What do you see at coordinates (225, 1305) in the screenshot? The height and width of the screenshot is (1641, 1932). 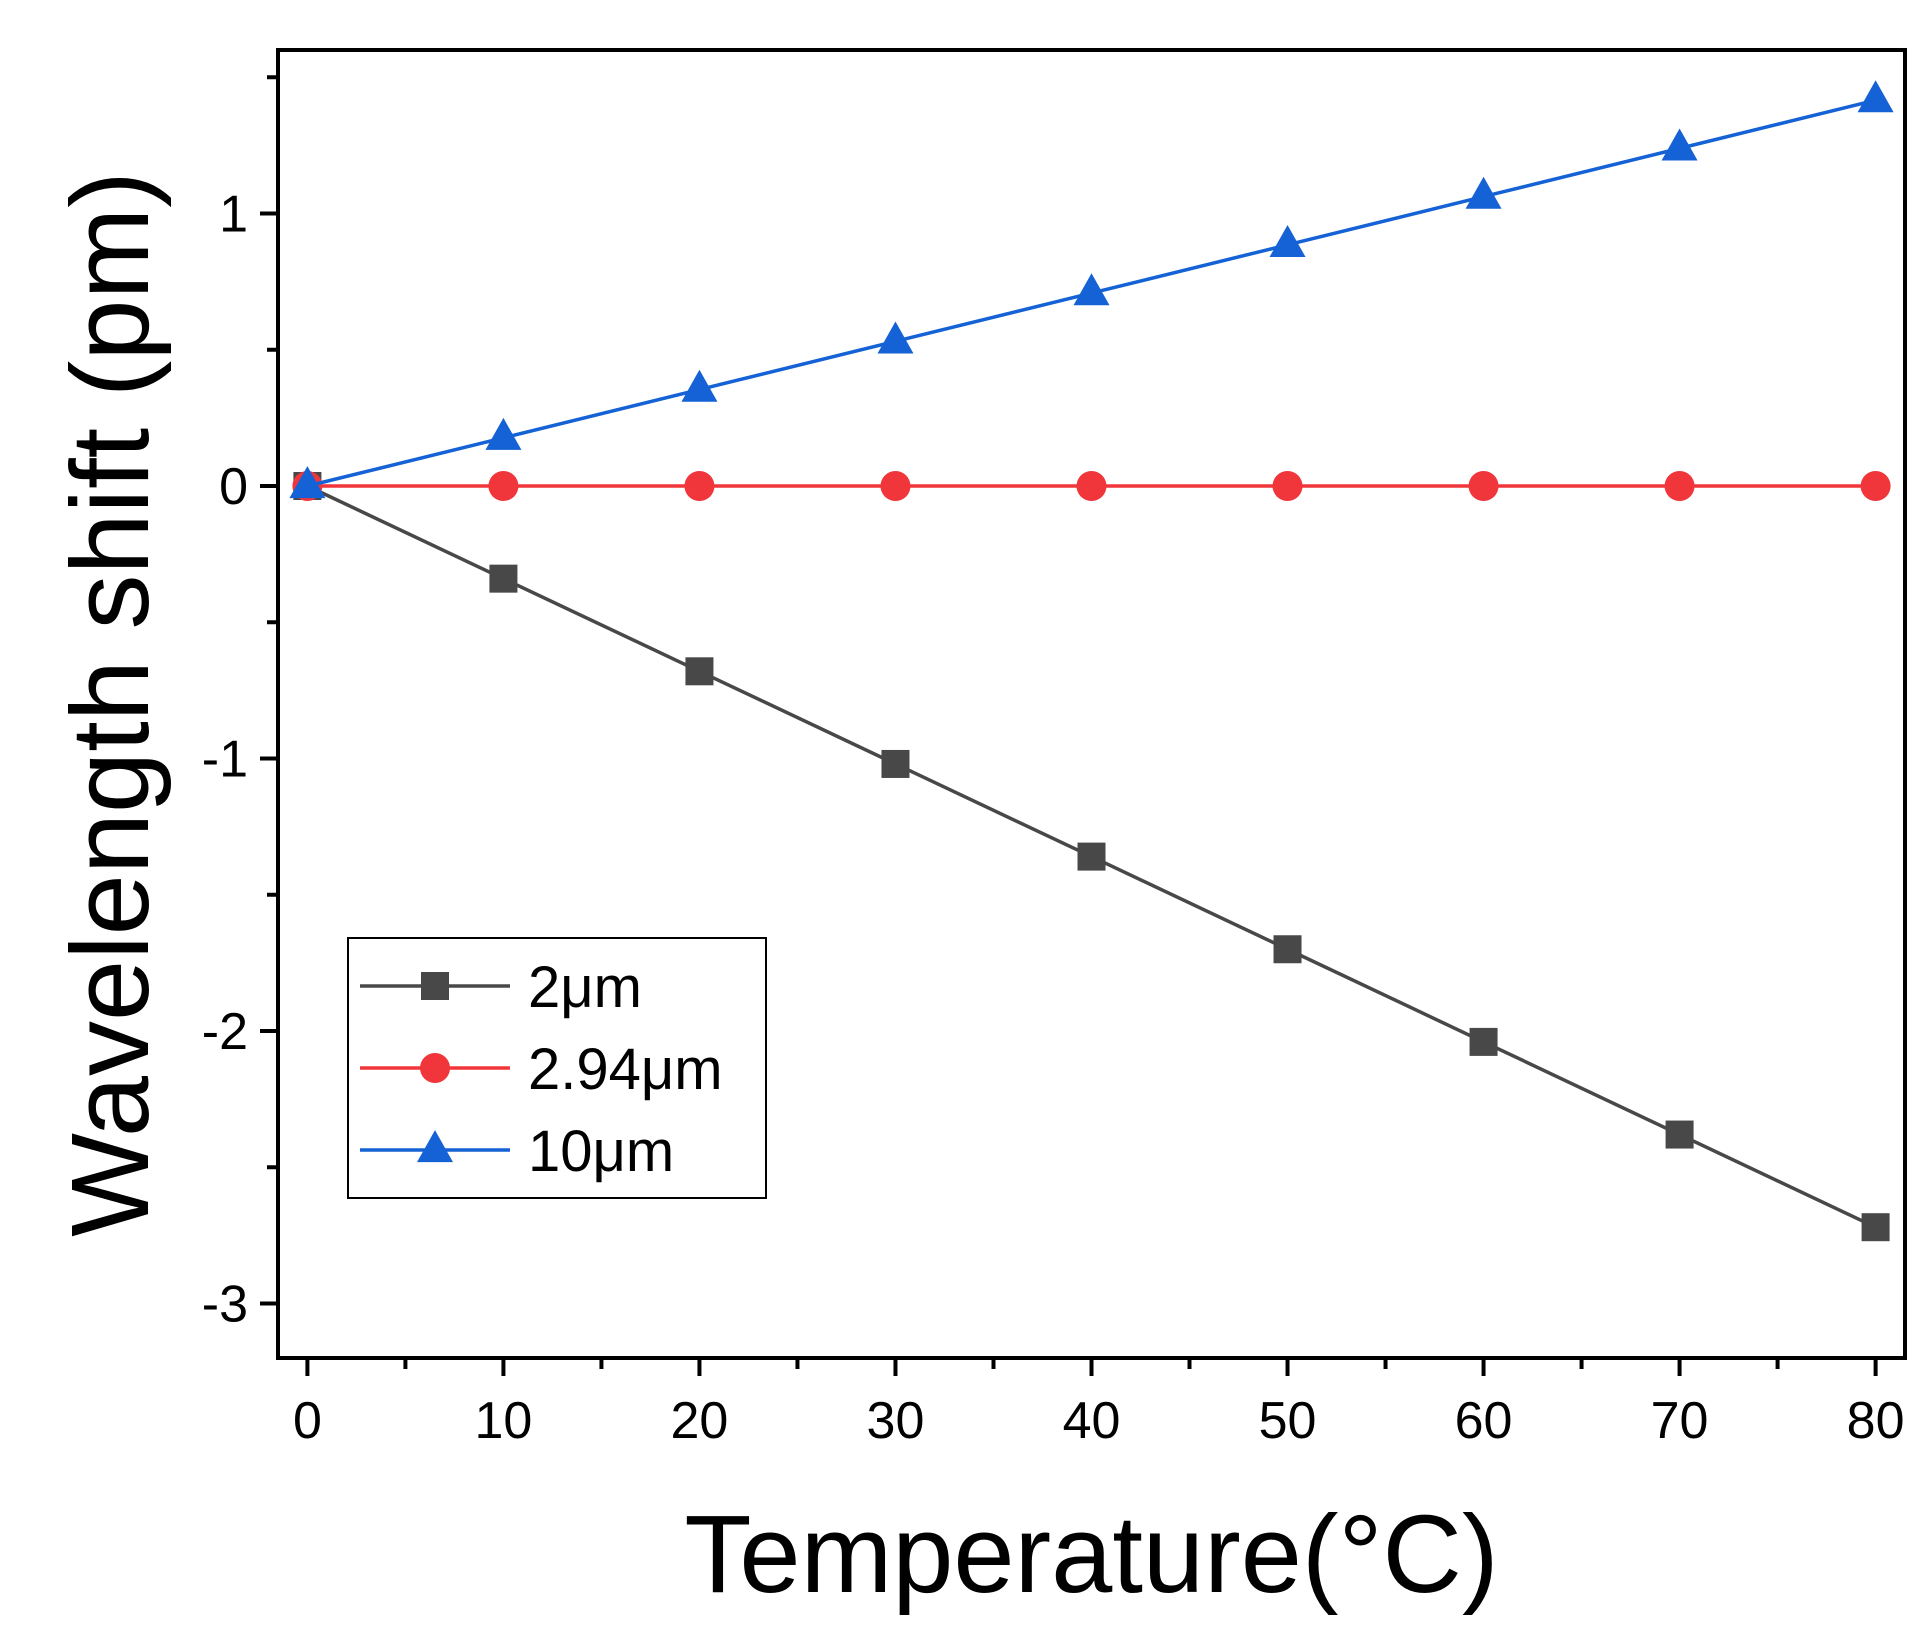 I see `y-tick-label: -3` at bounding box center [225, 1305].